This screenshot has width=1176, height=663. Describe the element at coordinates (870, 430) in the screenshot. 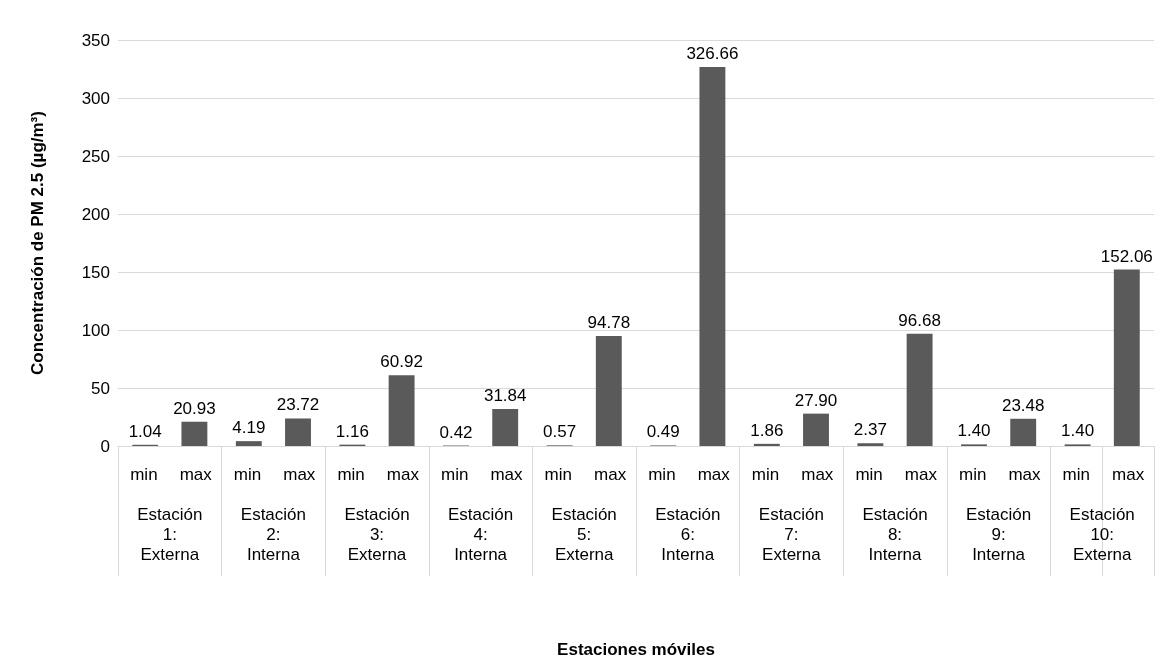

I see `data-label: 2.37` at that location.